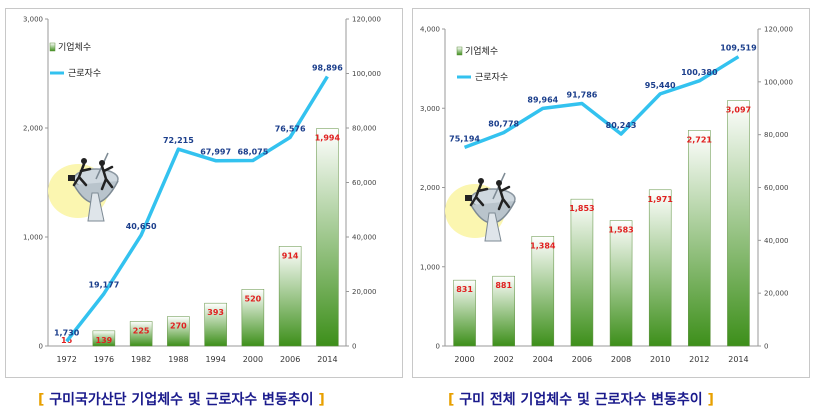 The image size is (816, 420). I want to click on bar-label-2008: 1,583, so click(620, 230).